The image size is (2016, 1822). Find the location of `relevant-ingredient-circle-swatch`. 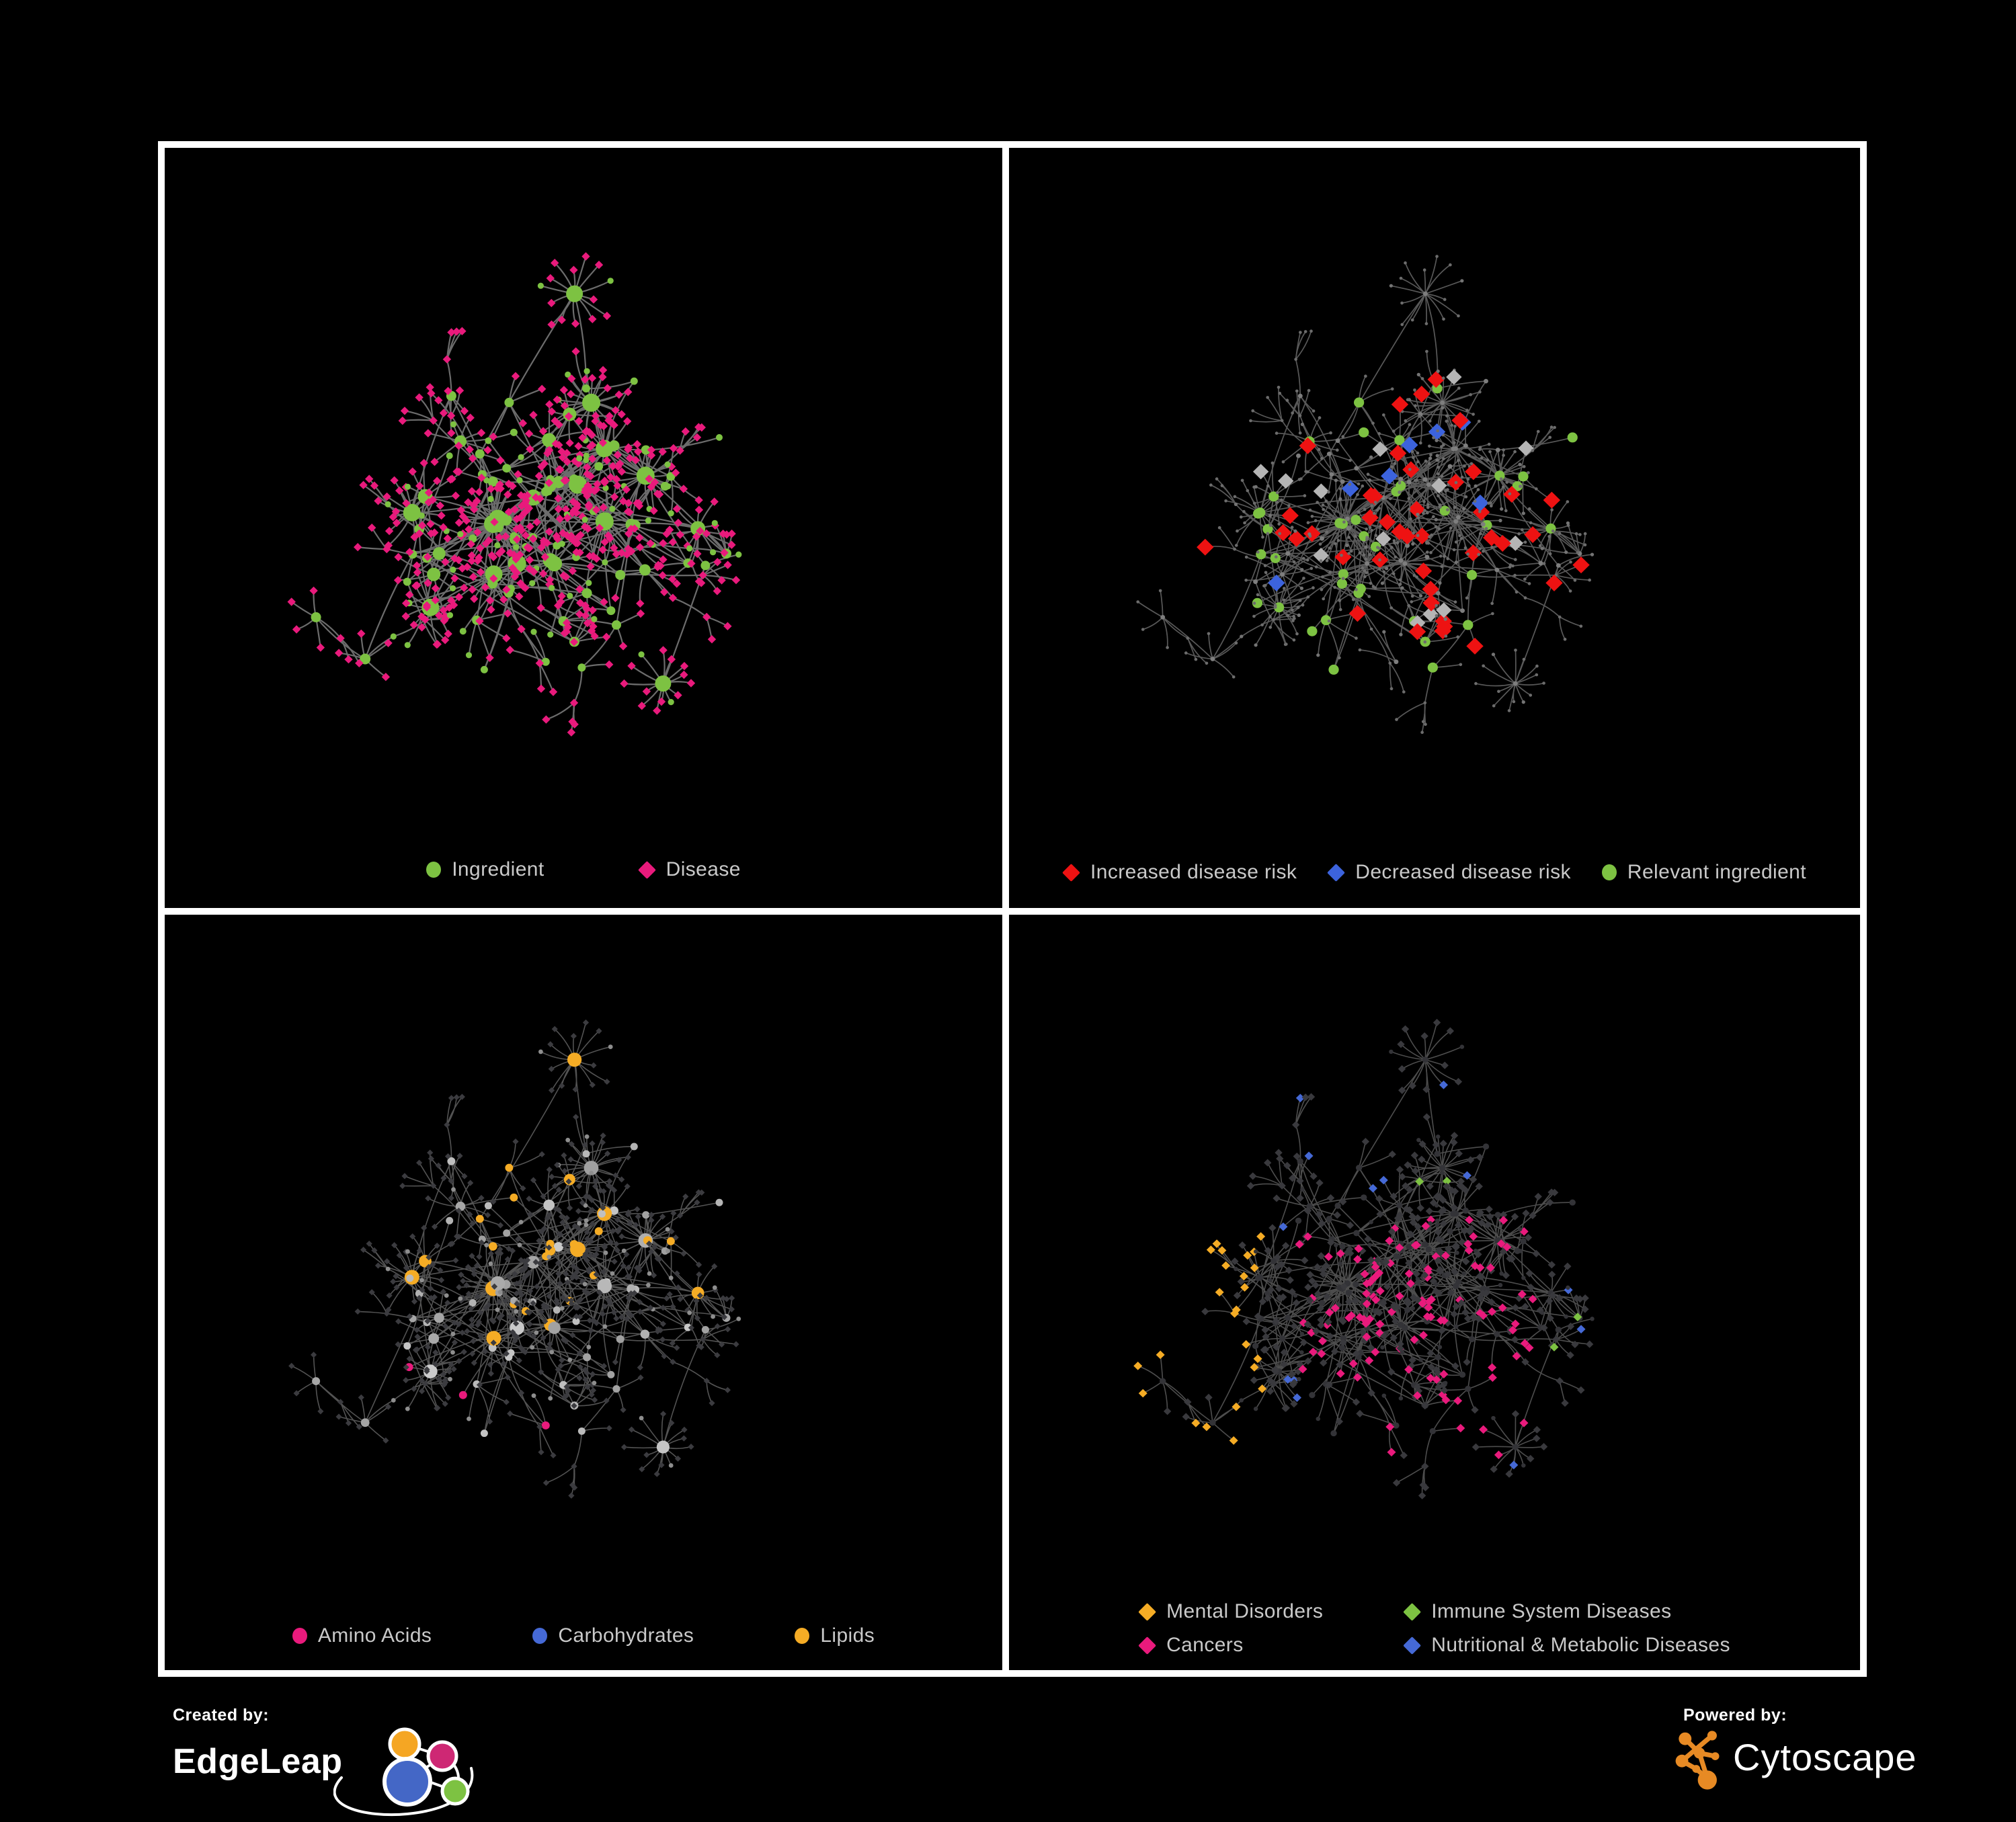

relevant-ingredient-circle-swatch is located at coordinates (1609, 872).